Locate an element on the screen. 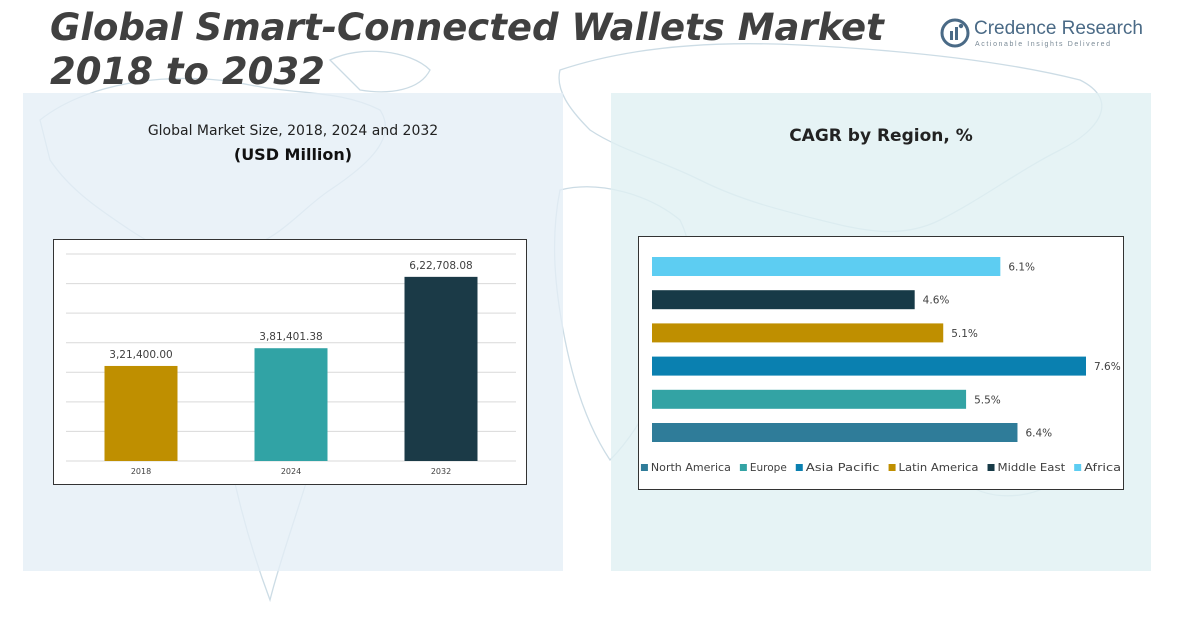  bar-2018 is located at coordinates (141, 413).